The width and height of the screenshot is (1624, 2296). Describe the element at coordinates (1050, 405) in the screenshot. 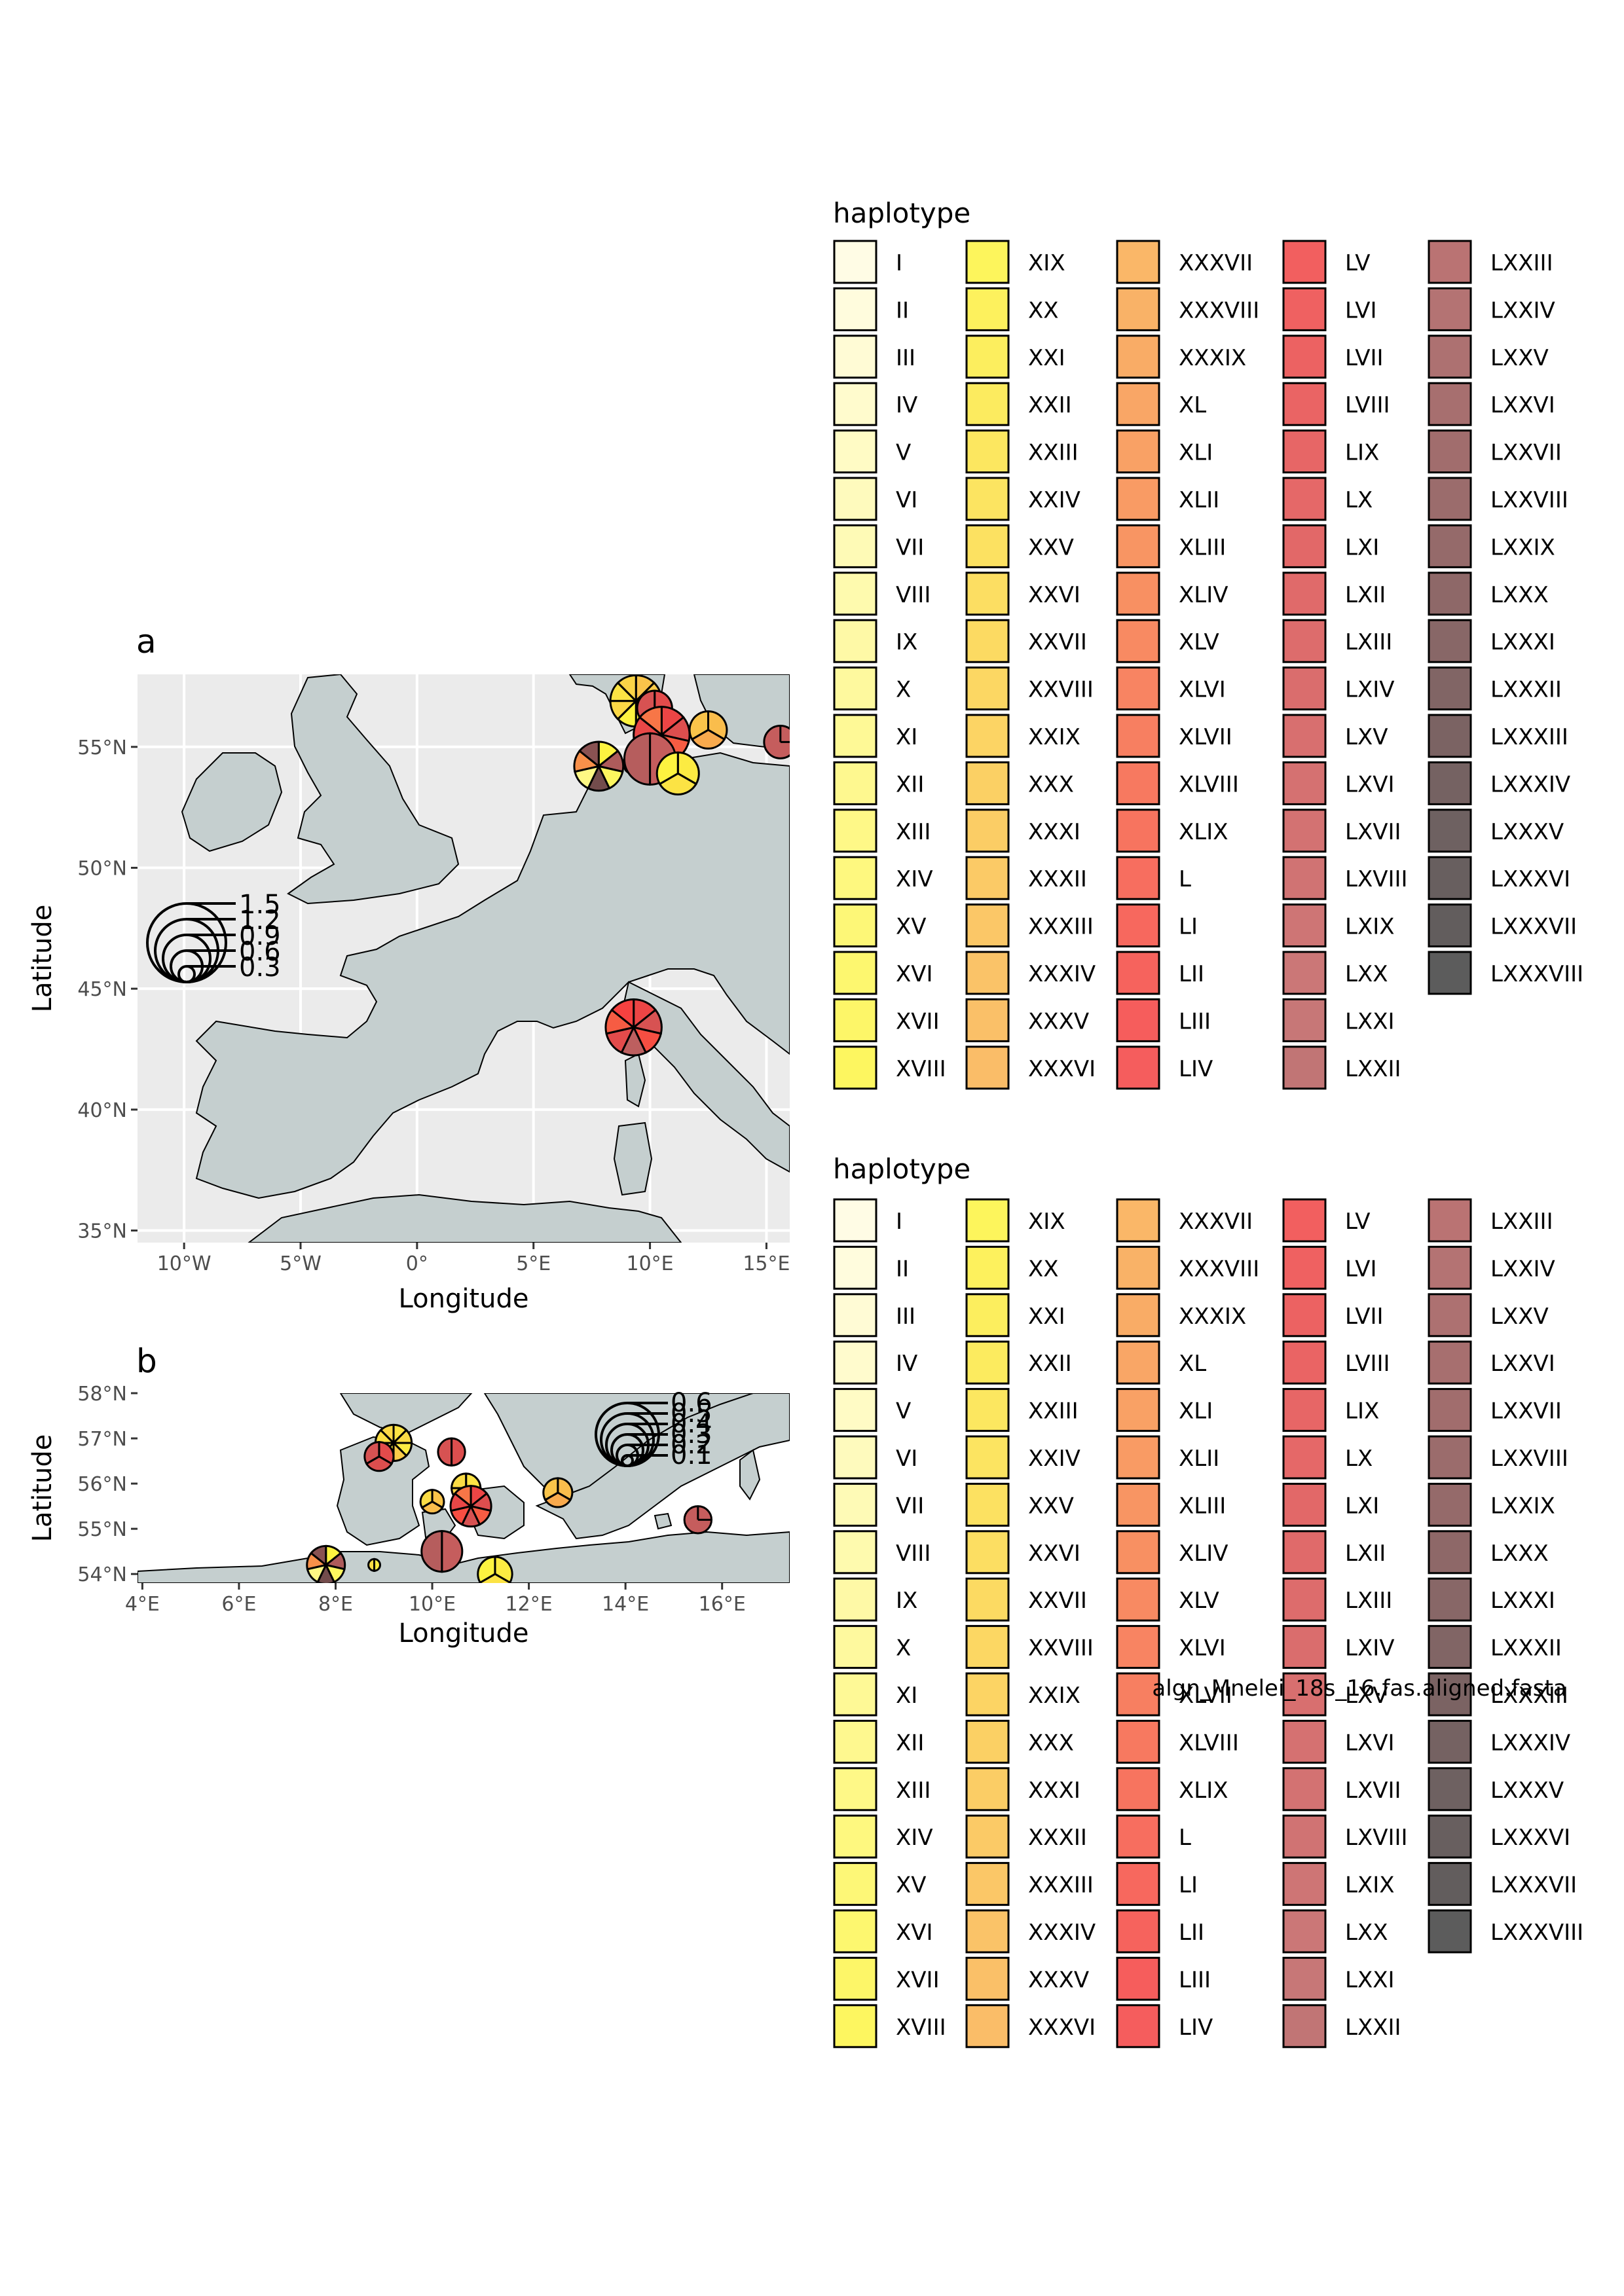

I see `legend-label-xxii: XXII` at that location.